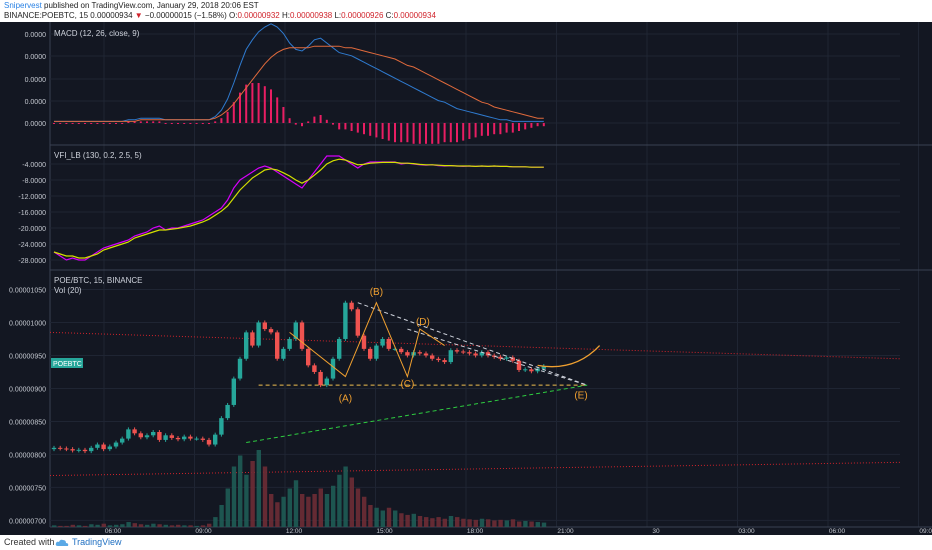  Describe the element at coordinates (299, 72) in the screenshot. I see `macd-line` at that location.